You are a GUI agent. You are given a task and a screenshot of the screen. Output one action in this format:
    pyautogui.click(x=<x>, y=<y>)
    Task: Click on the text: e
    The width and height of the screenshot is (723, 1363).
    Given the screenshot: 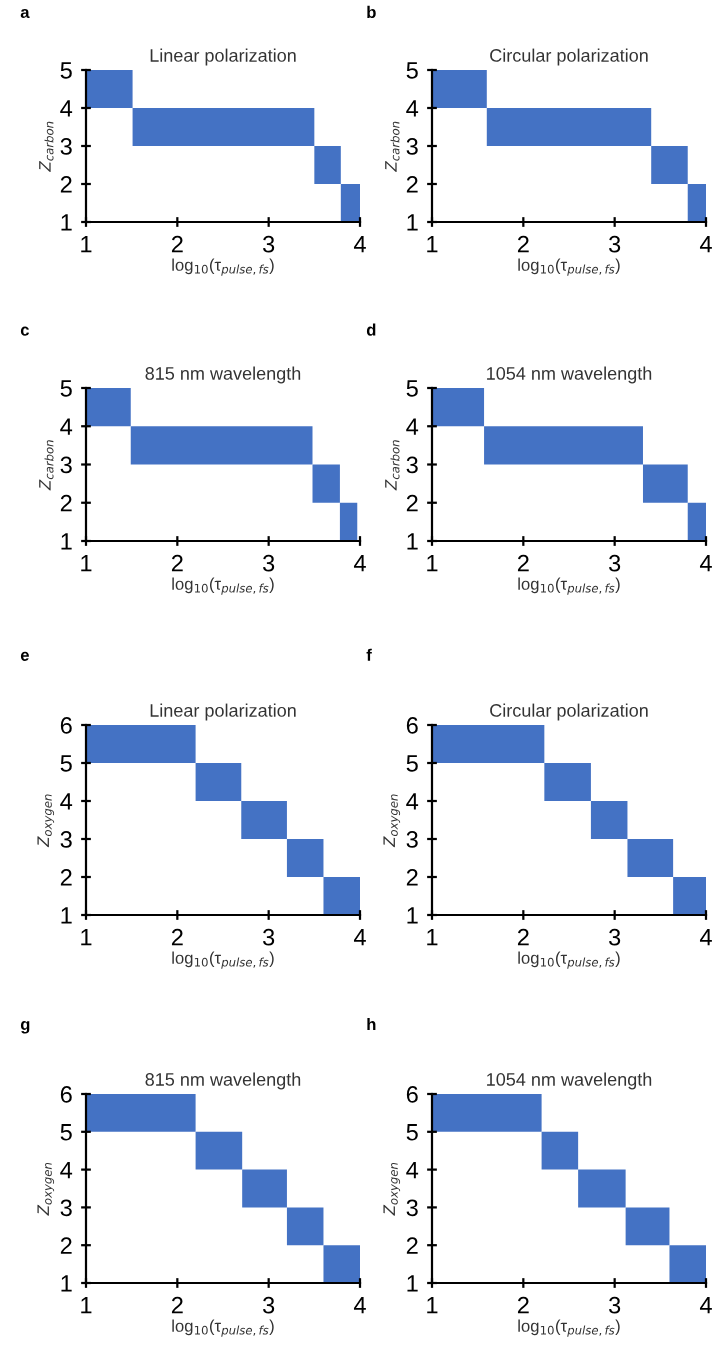 What is the action you would take?
    pyautogui.click(x=24, y=656)
    